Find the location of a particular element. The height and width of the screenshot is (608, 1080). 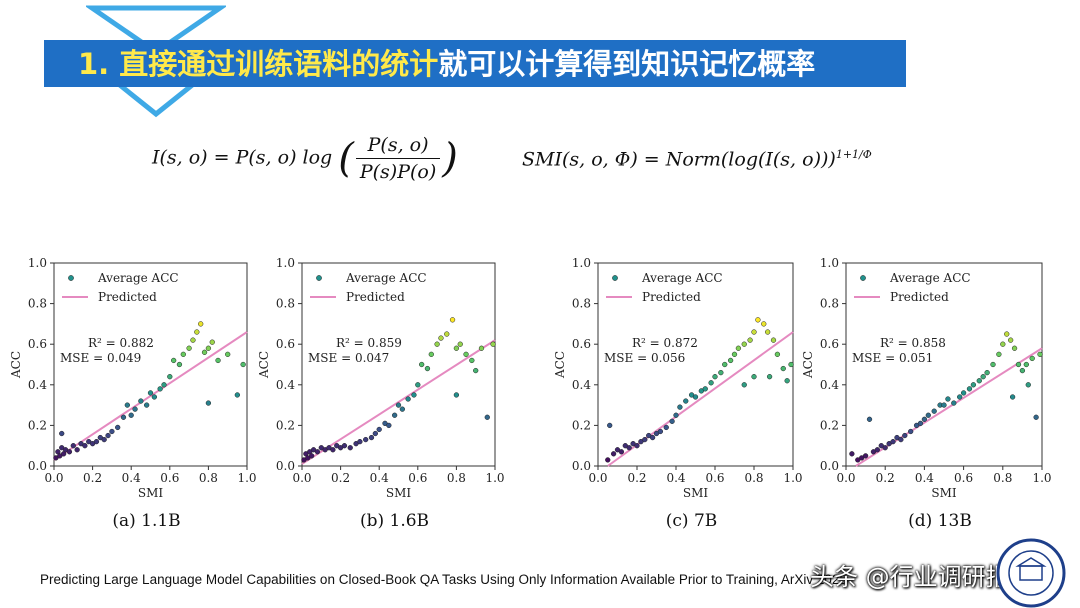

chart-caption: (c) 7B is located at coordinates (692, 521).